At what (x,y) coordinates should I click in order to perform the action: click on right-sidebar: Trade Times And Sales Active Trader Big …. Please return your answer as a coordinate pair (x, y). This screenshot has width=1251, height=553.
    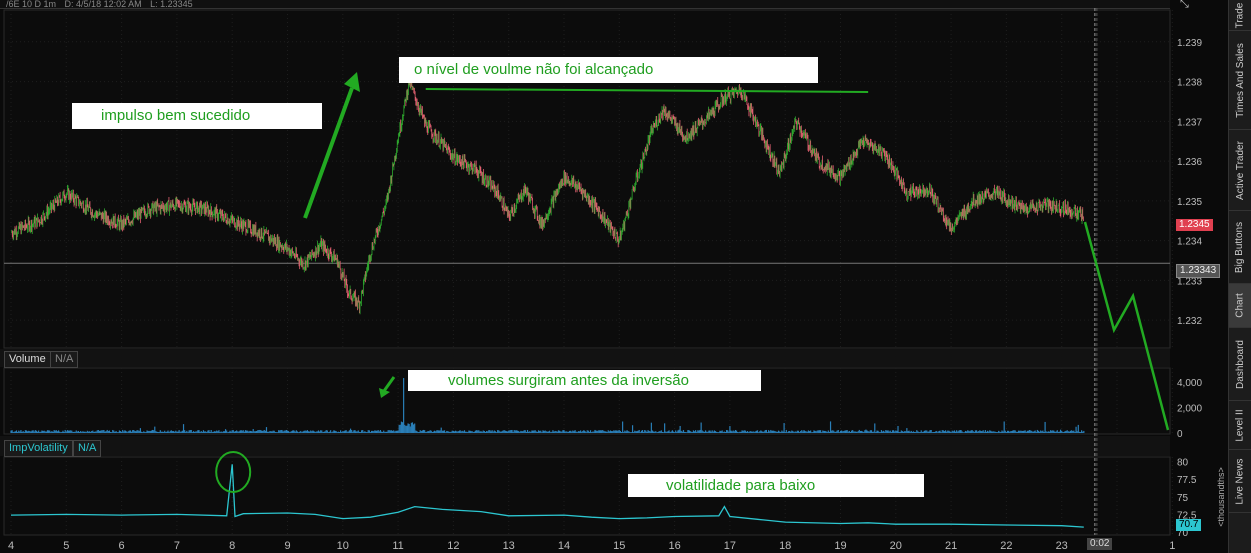
    Looking at the image, I should click on (1239, 276).